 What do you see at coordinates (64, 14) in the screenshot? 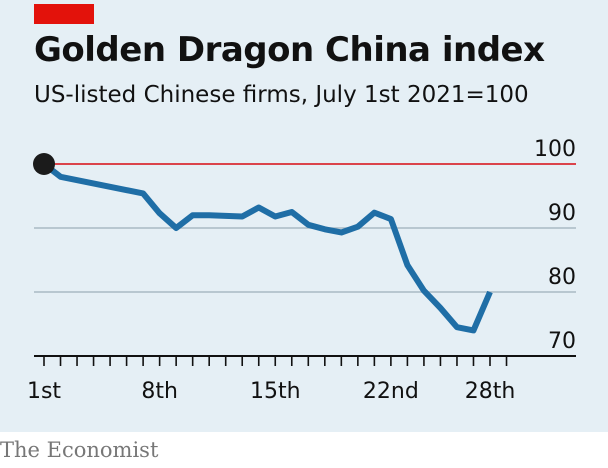
I see `brand-red-tag` at bounding box center [64, 14].